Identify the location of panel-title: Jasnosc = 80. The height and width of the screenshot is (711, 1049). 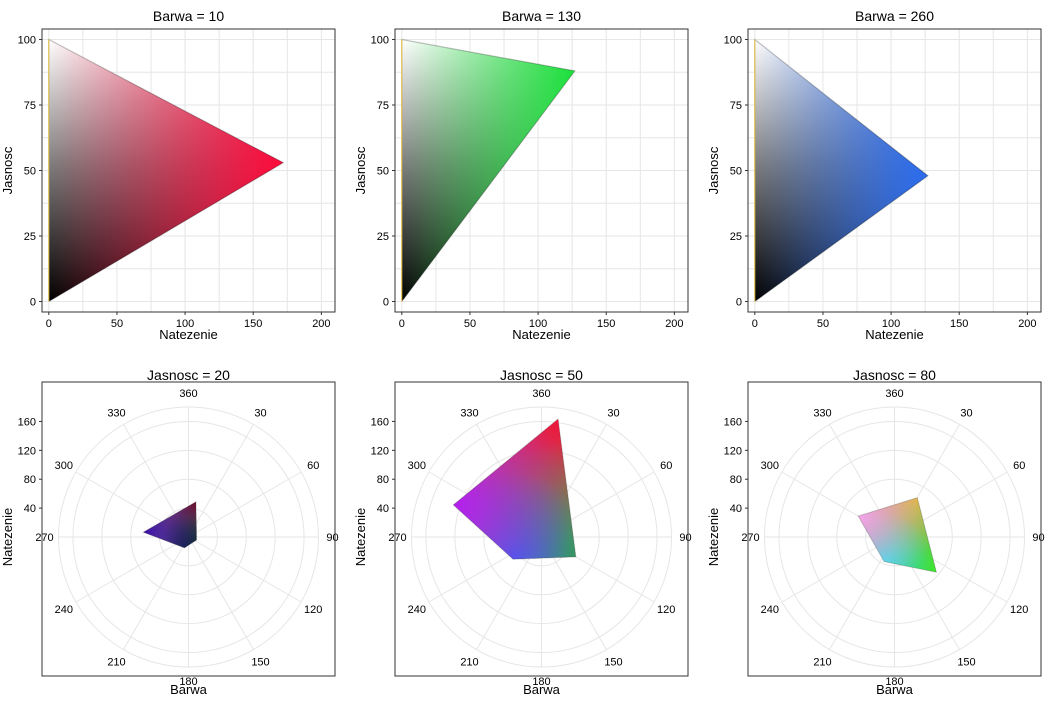
(894, 375).